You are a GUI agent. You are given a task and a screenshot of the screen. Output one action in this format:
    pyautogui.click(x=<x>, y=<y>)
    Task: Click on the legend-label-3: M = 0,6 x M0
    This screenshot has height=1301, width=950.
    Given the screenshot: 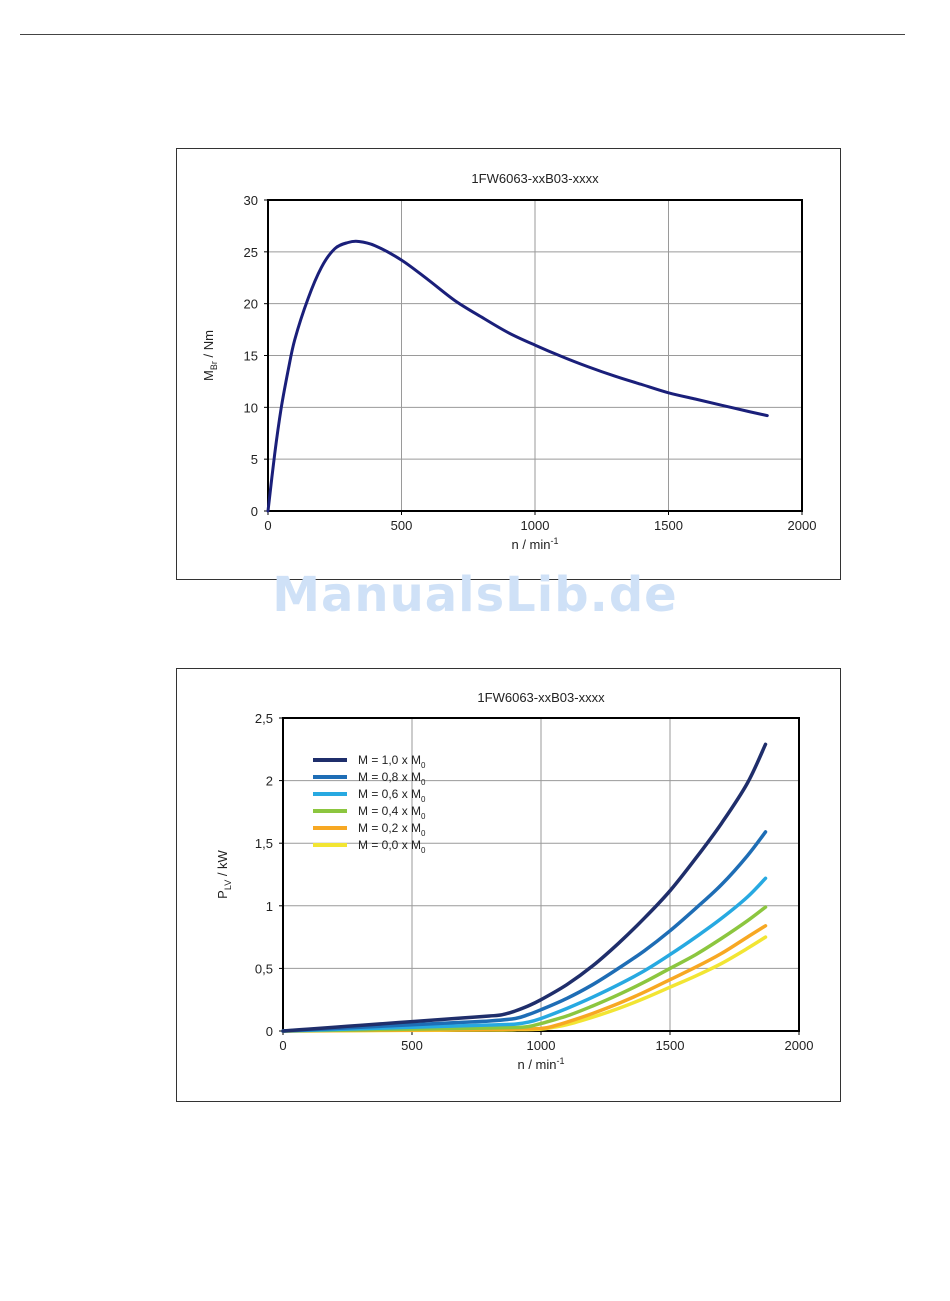 What is the action you would take?
    pyautogui.click(x=392, y=795)
    